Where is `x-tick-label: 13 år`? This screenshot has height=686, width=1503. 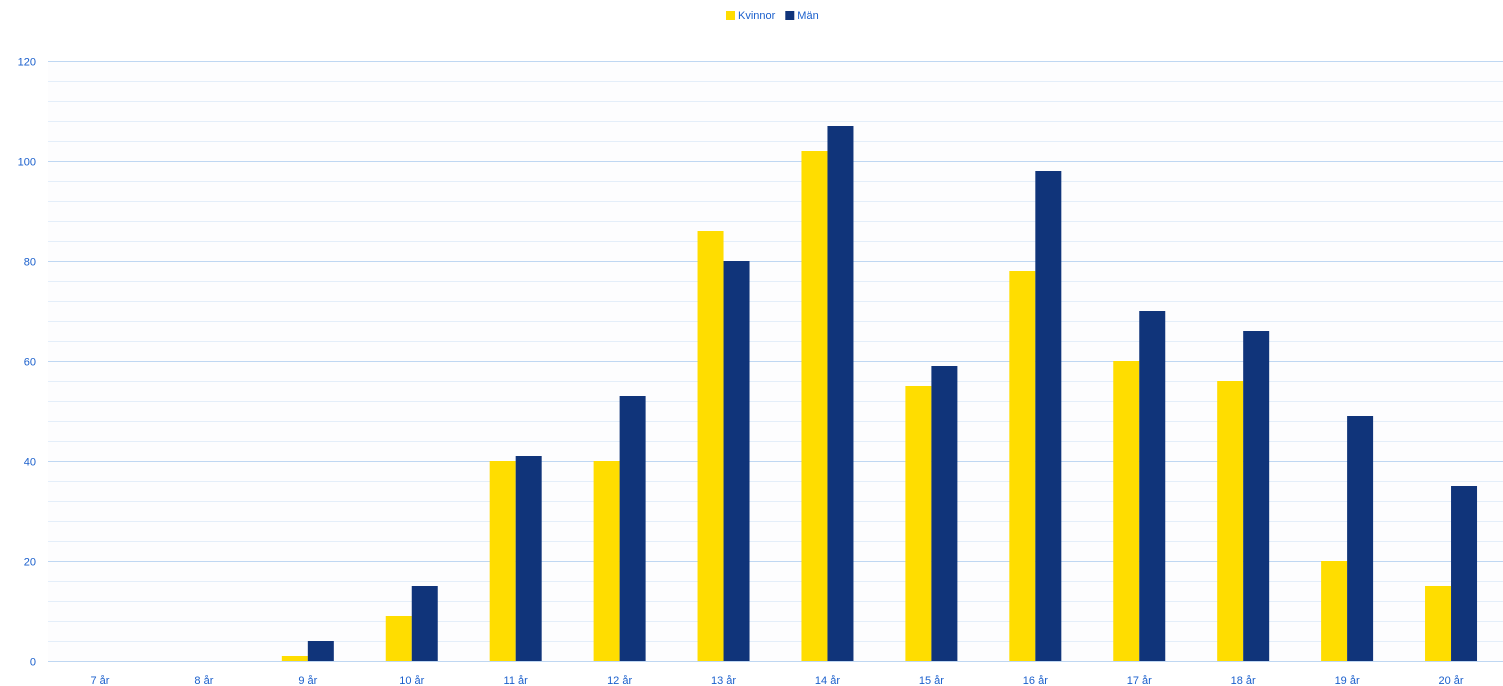 x-tick-label: 13 år is located at coordinates (723, 680).